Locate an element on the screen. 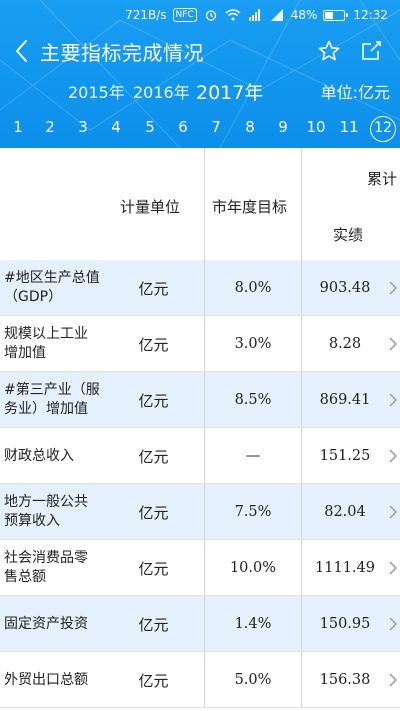 This screenshot has width=400, height=711. indicator-actual: 156.38 is located at coordinates (345, 680).